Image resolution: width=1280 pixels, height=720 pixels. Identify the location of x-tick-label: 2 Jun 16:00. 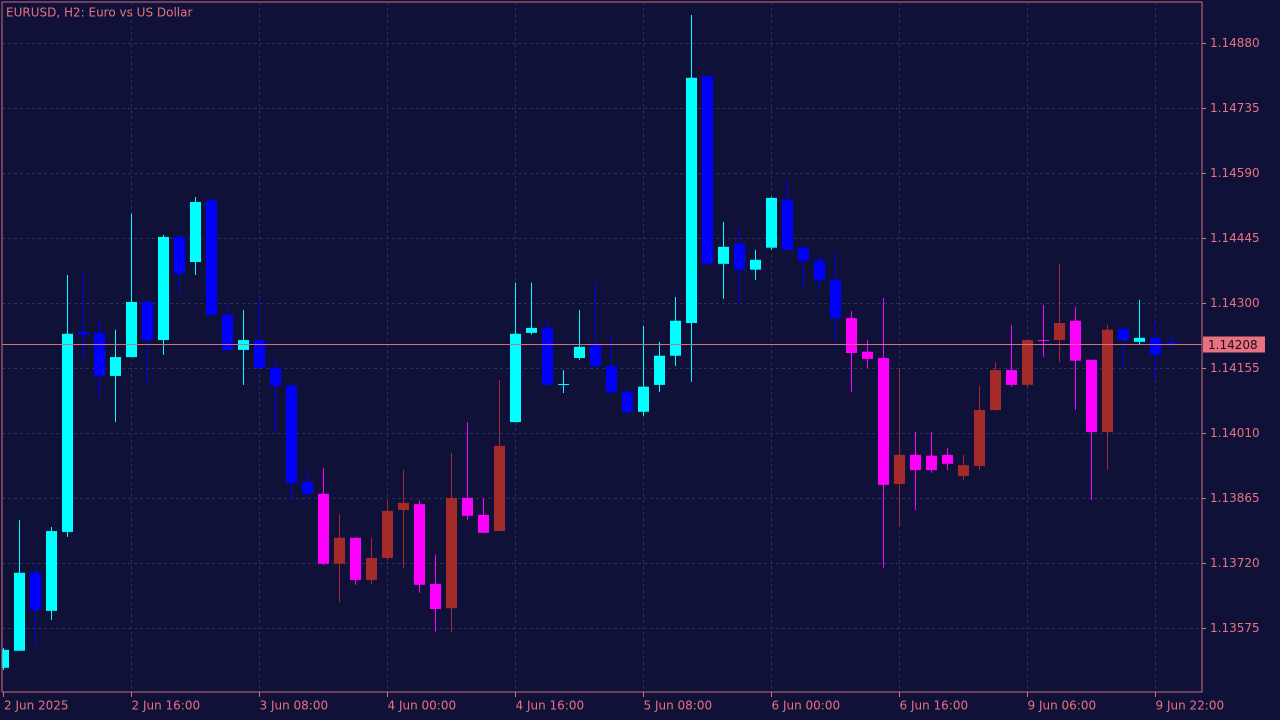
(166, 706).